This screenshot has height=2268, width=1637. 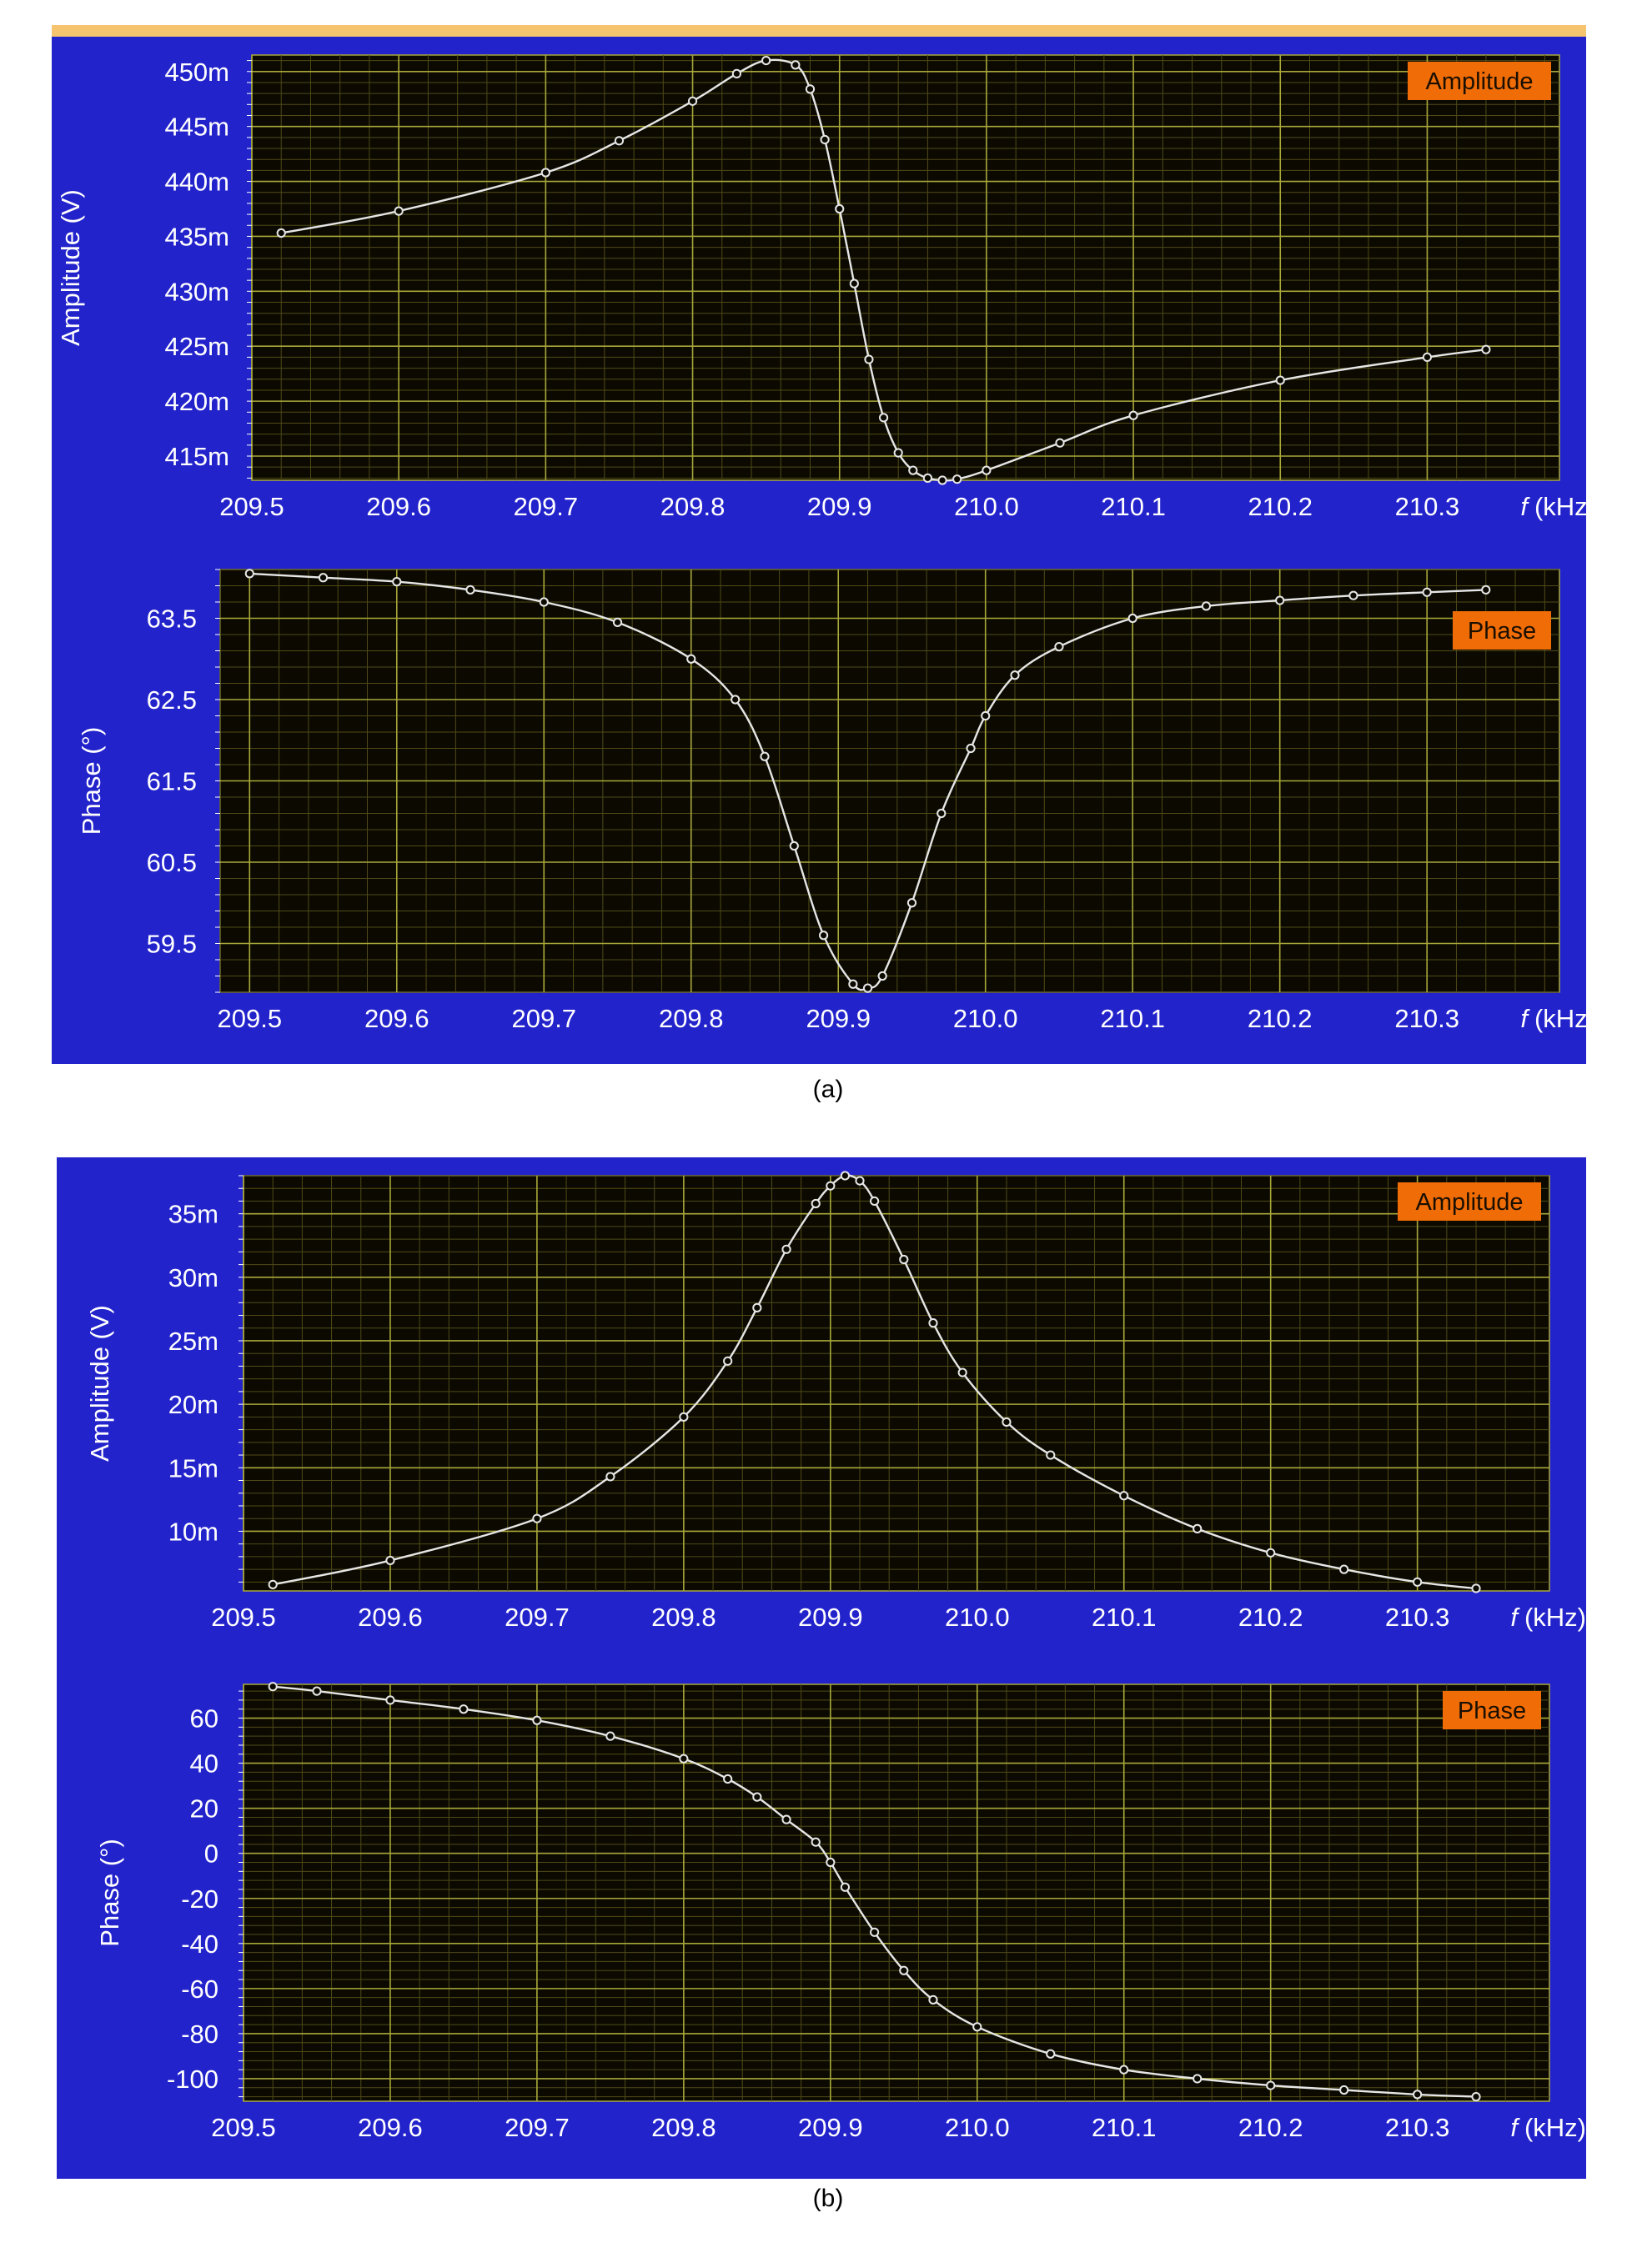 What do you see at coordinates (1548, 1617) in the screenshot?
I see `b-amplitude-x-axis-label: f (kHz)` at bounding box center [1548, 1617].